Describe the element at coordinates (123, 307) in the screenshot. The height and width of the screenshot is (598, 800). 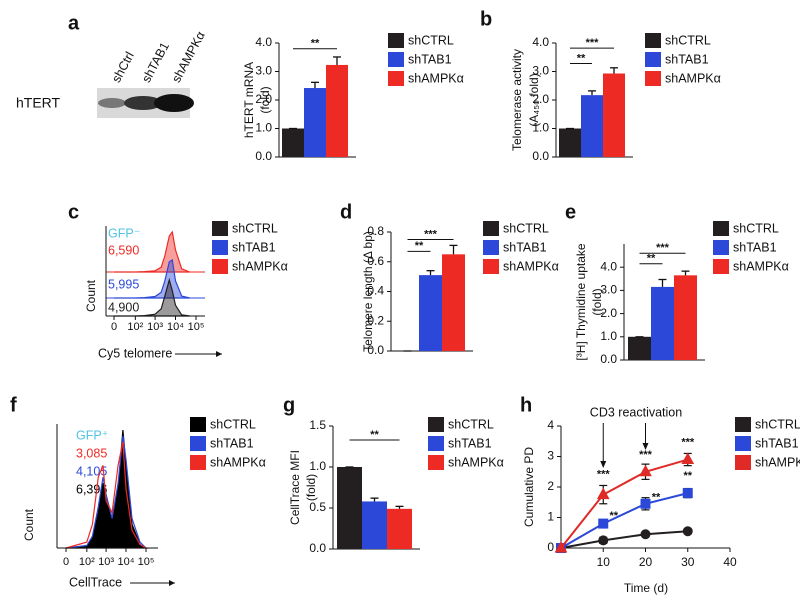
I see `mfi-label: 4,900` at that location.